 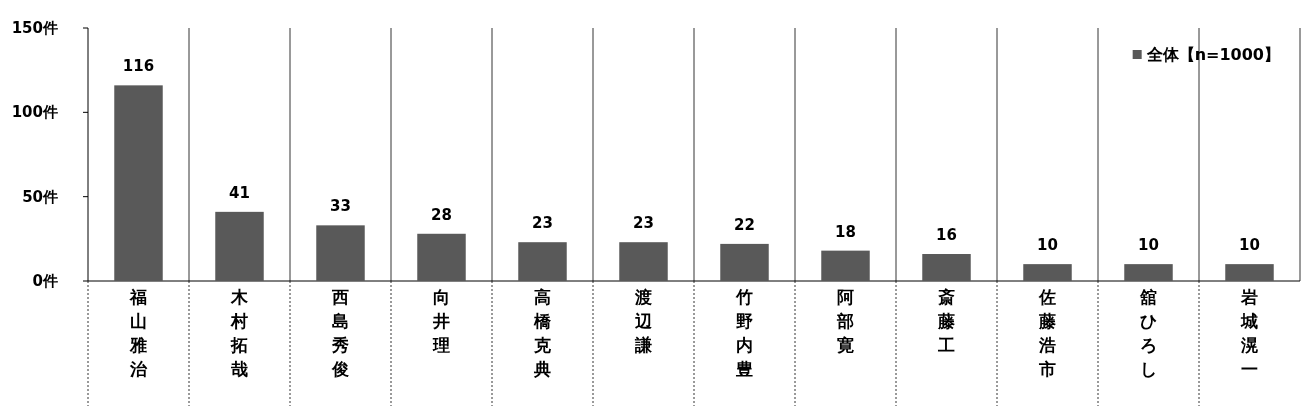 I want to click on x-tick-label: 斎藤工, so click(x=946, y=321).